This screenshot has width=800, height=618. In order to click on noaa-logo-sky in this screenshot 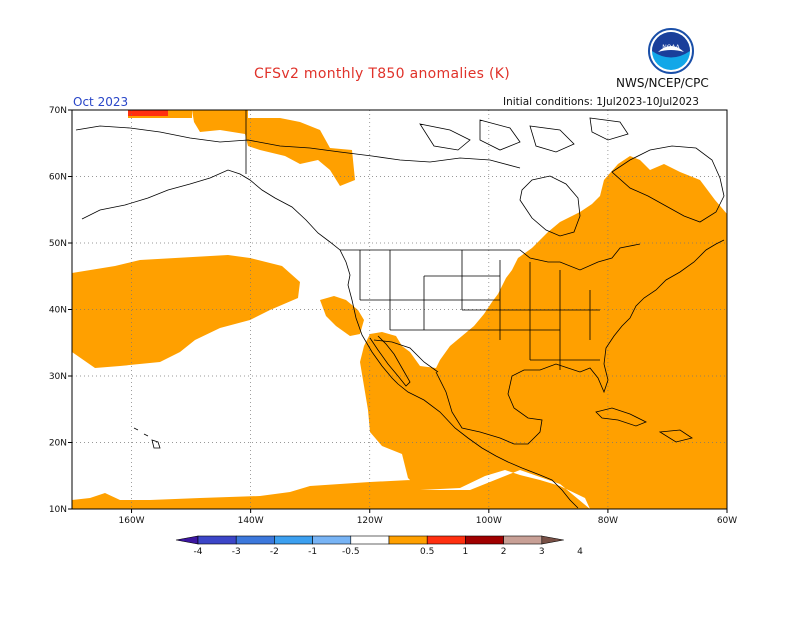, I will do `click(671, 45)`.